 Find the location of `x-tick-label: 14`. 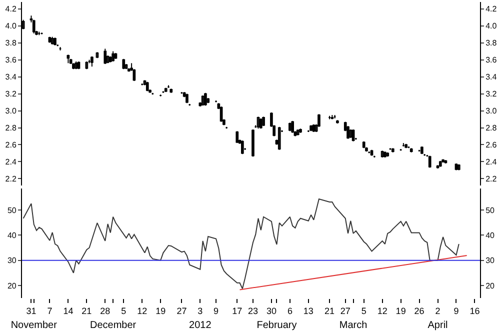

x-tick-label: 14 is located at coordinates (68, 311).